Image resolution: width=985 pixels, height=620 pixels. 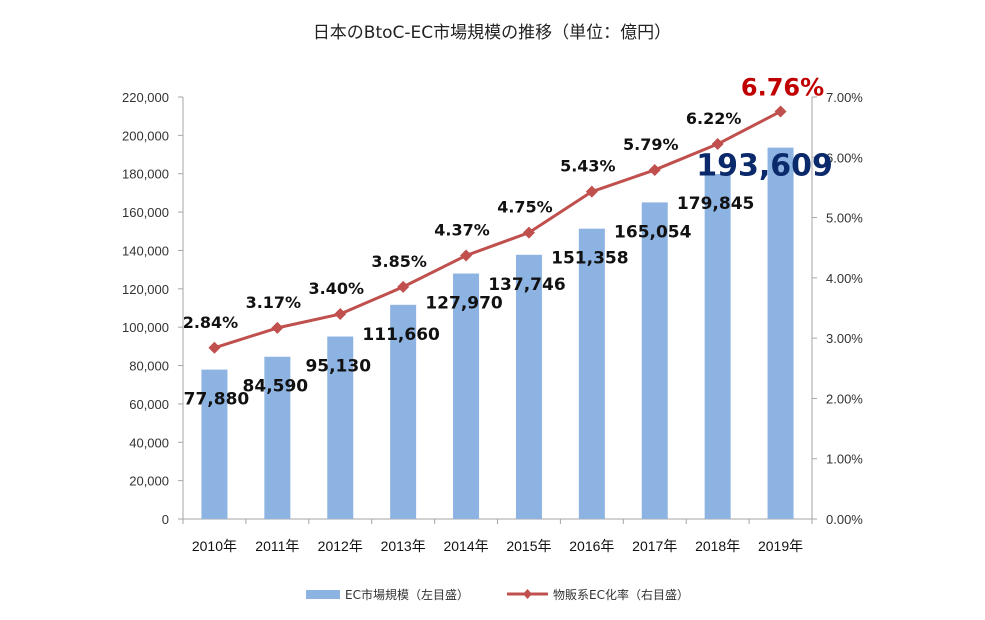 What do you see at coordinates (274, 302) in the screenshot?
I see `line-value-label: 3.17%` at bounding box center [274, 302].